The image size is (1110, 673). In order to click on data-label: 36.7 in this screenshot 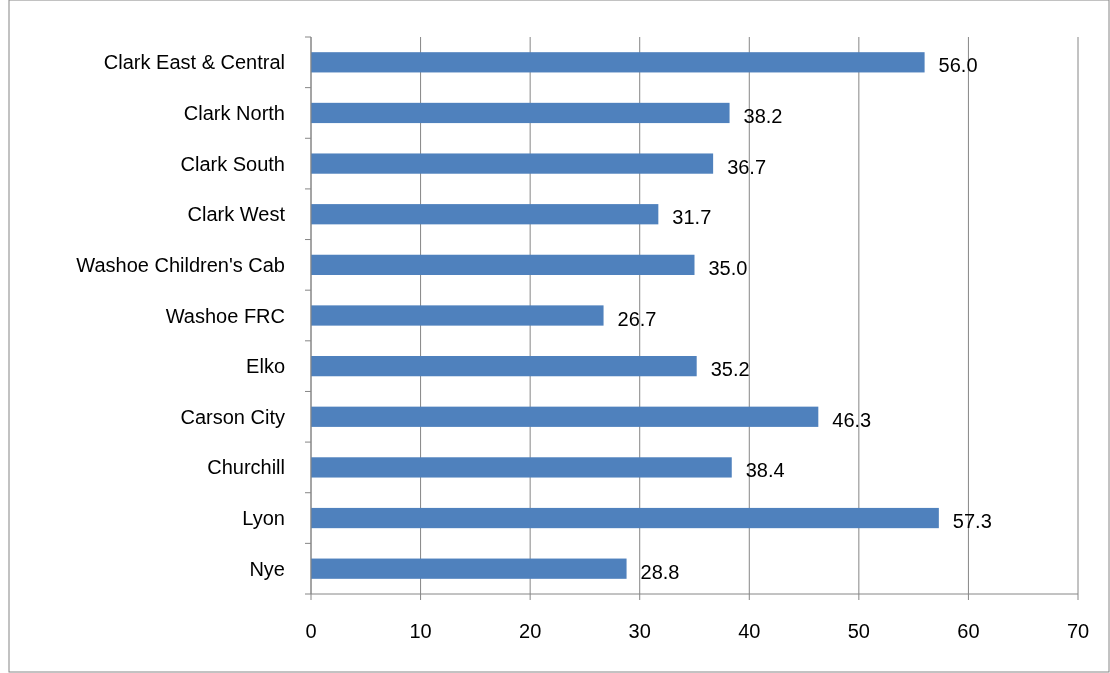, I will do `click(747, 166)`.